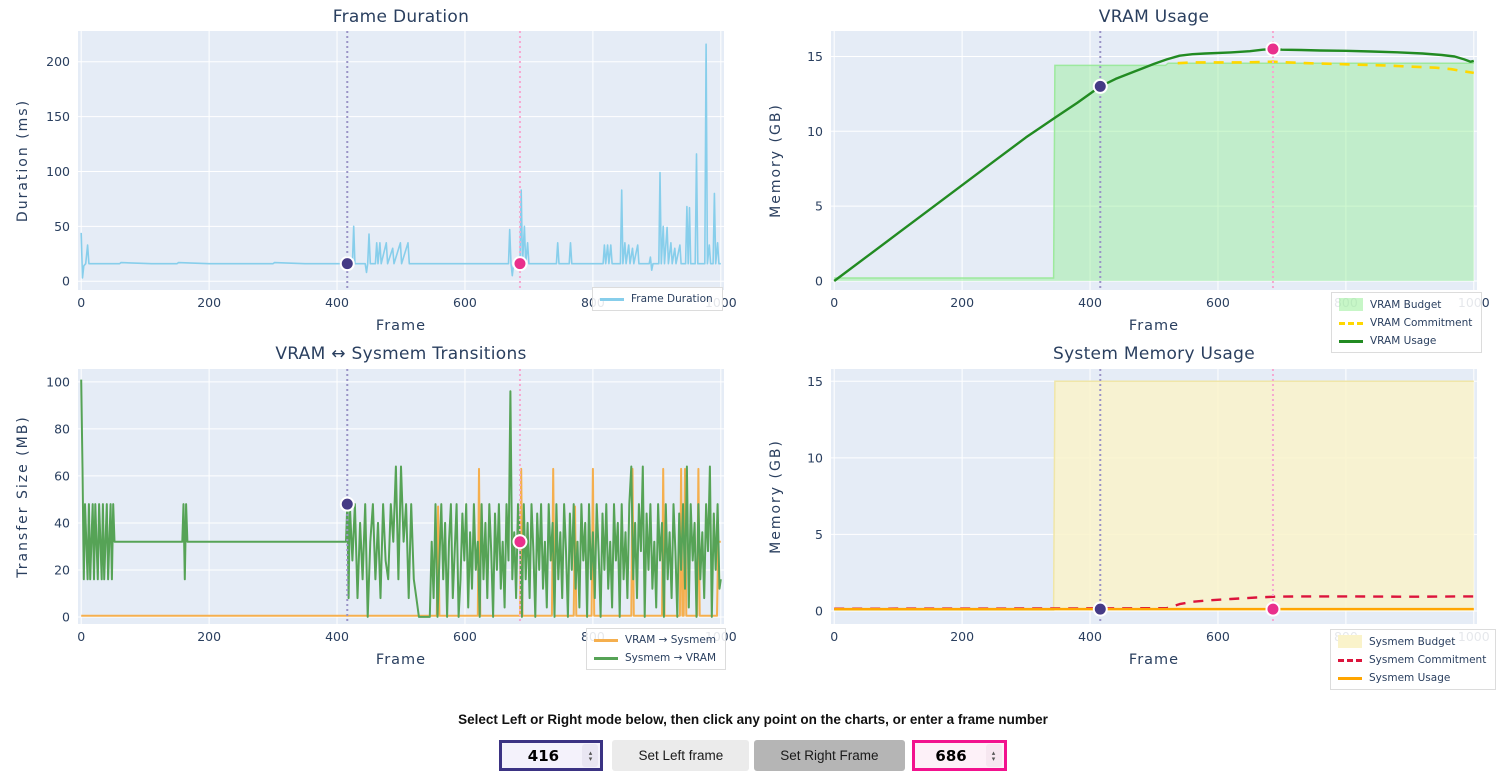 The image size is (1506, 783). I want to click on y-axis-title: Duration (ms), so click(23, 160).